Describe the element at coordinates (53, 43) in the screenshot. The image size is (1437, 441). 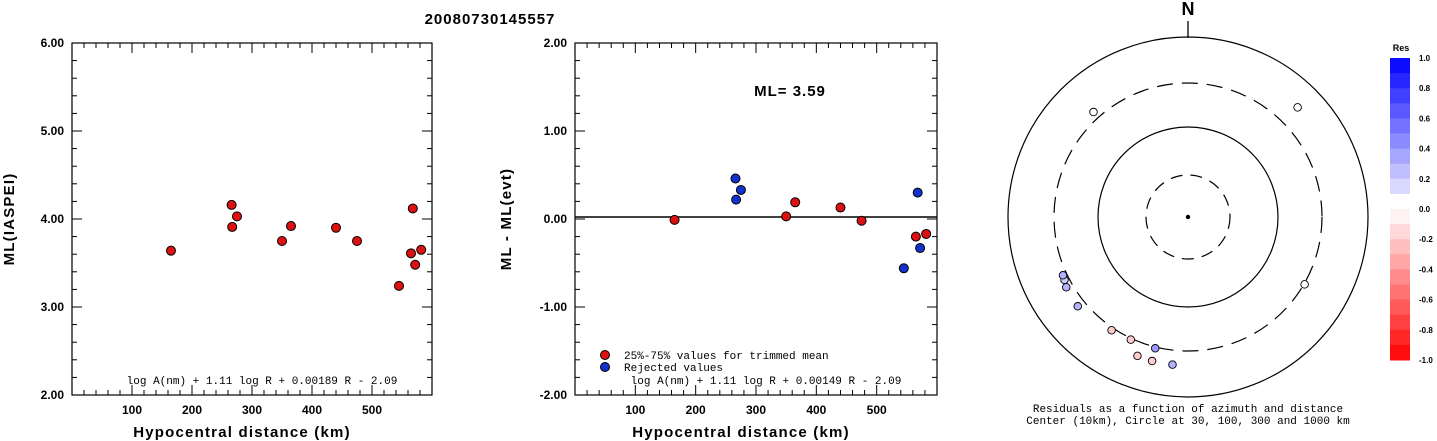
I see `y-tick-label: 6.00` at that location.